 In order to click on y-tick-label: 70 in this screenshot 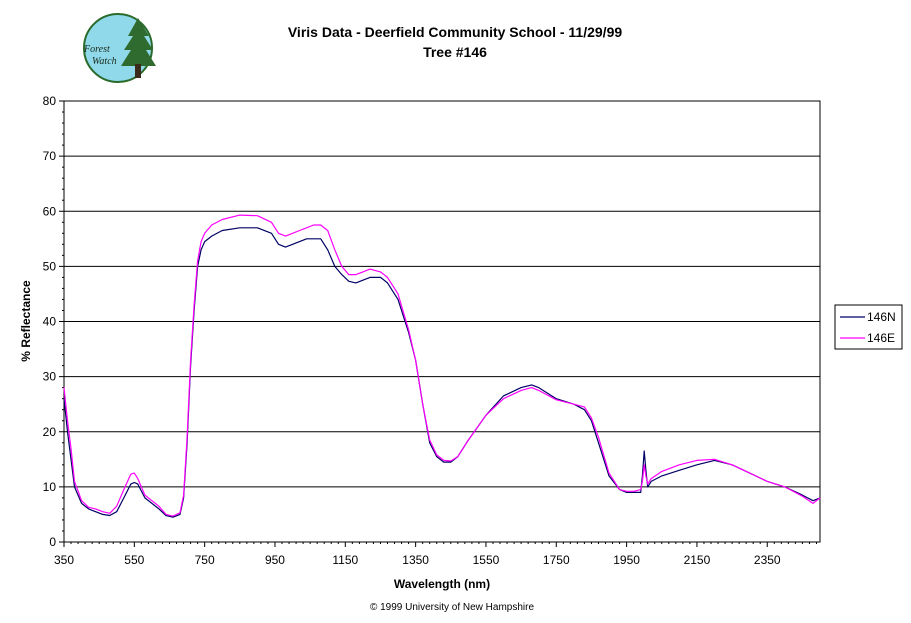, I will do `click(50, 156)`.